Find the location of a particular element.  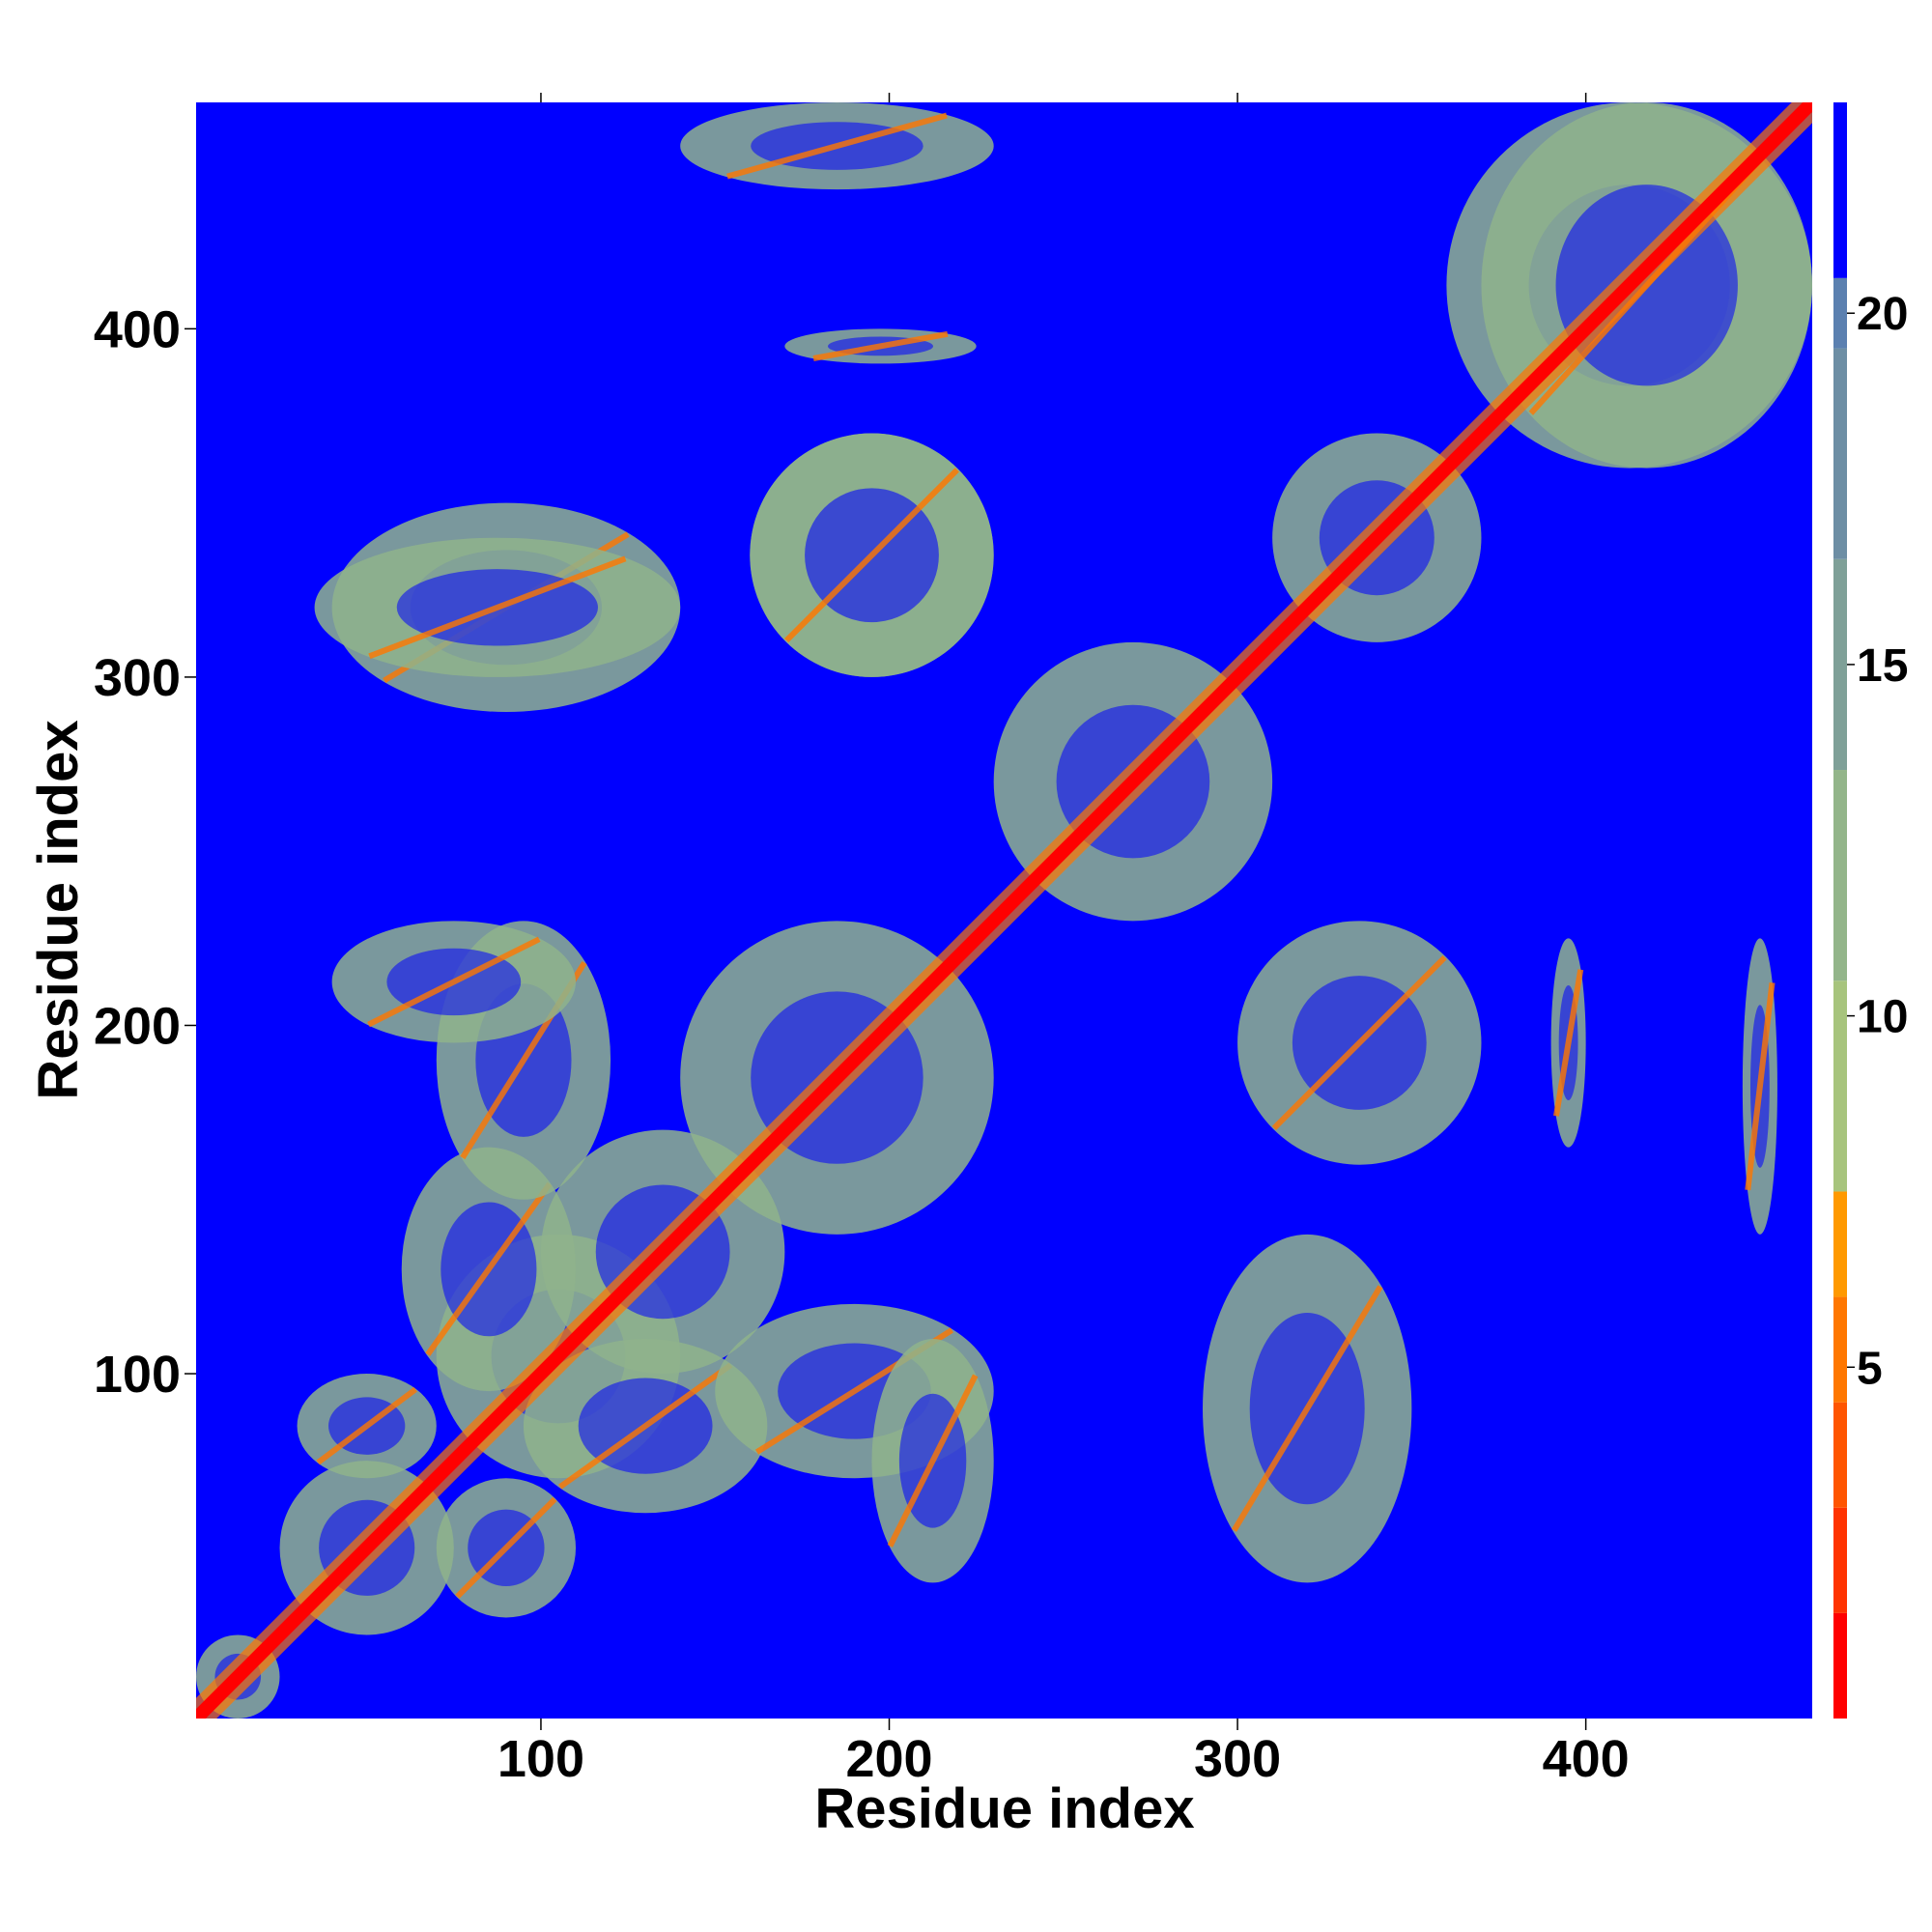

x-tick-label-100: 100 is located at coordinates (540, 1759).